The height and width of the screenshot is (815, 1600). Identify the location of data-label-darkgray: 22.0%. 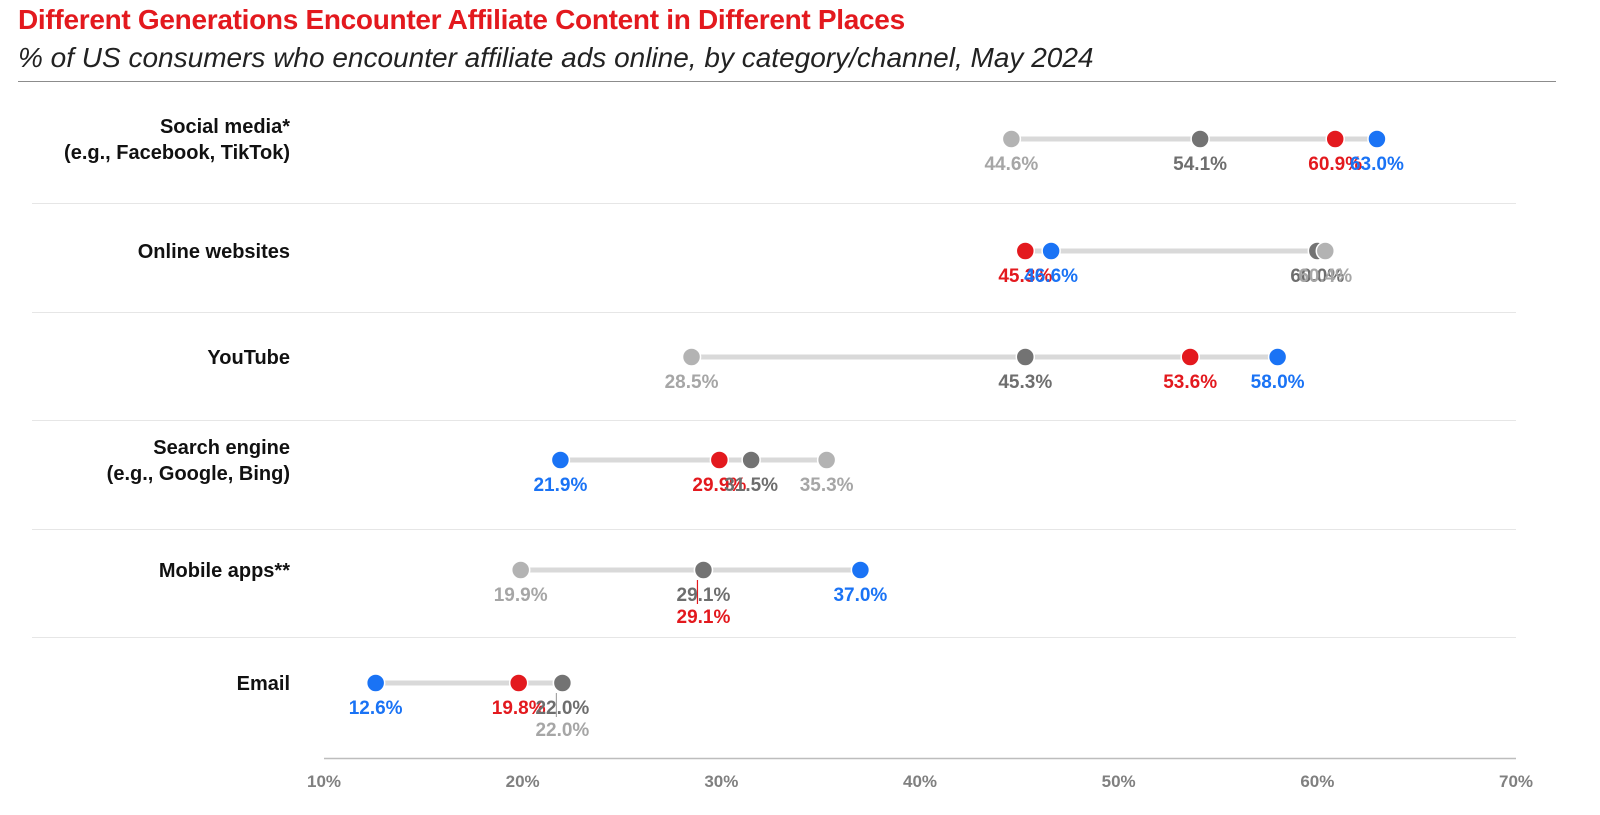
(562, 708).